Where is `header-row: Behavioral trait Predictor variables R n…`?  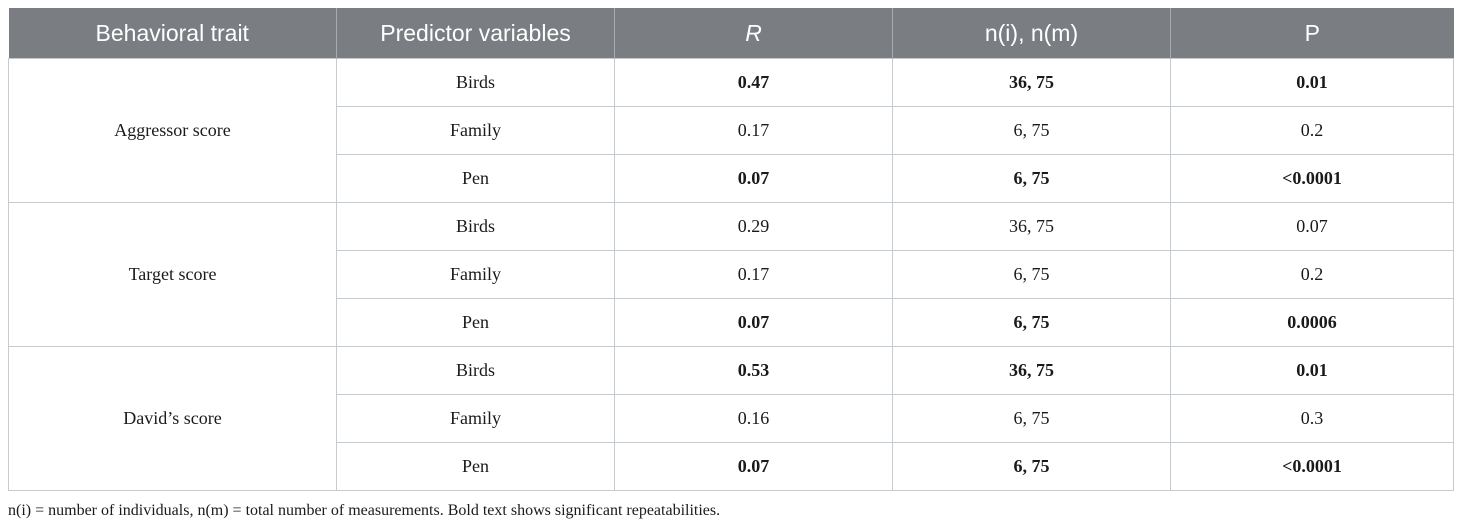 header-row: Behavioral trait Predictor variables R n… is located at coordinates (731, 33).